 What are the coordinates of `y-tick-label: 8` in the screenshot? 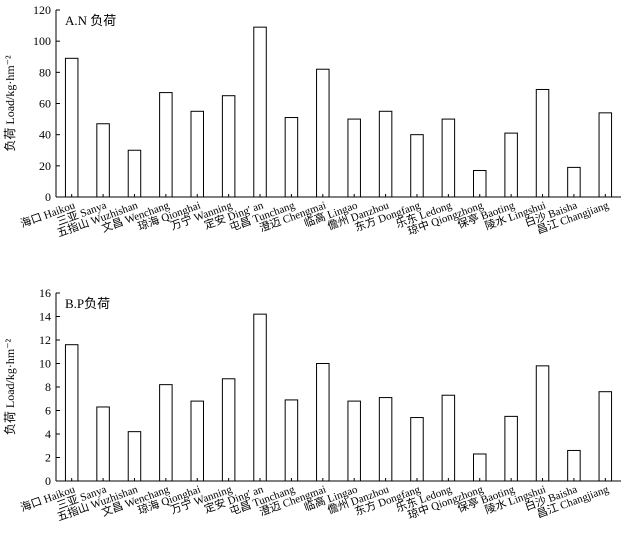 It's located at (48, 387).